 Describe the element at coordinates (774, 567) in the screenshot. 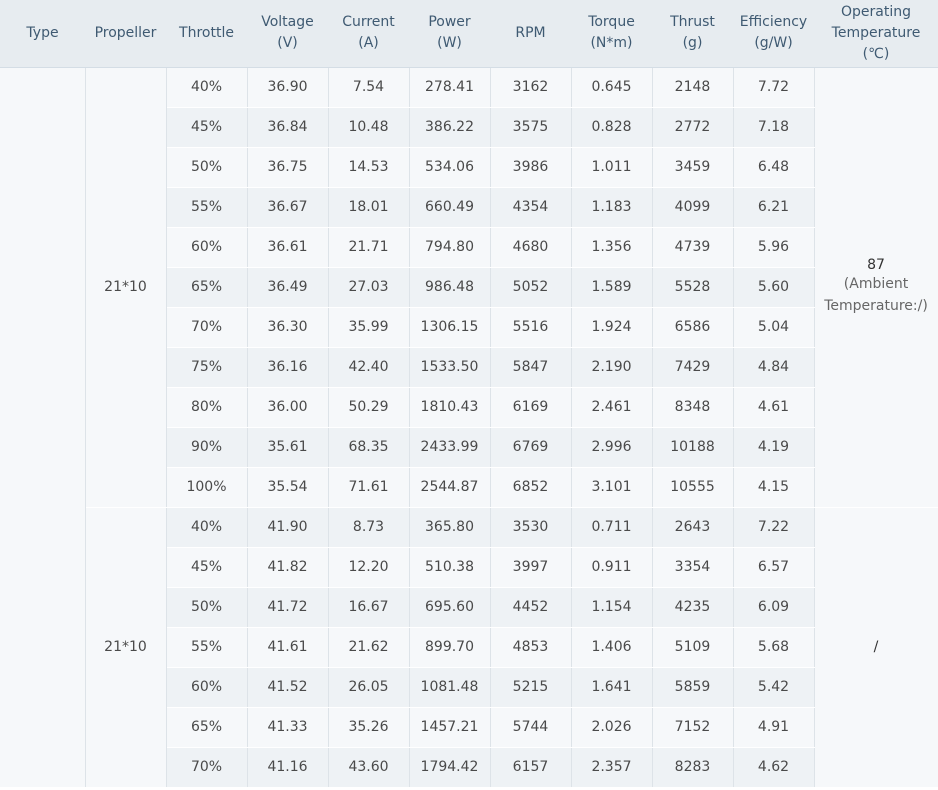

I see `table-cell: 6.57` at that location.